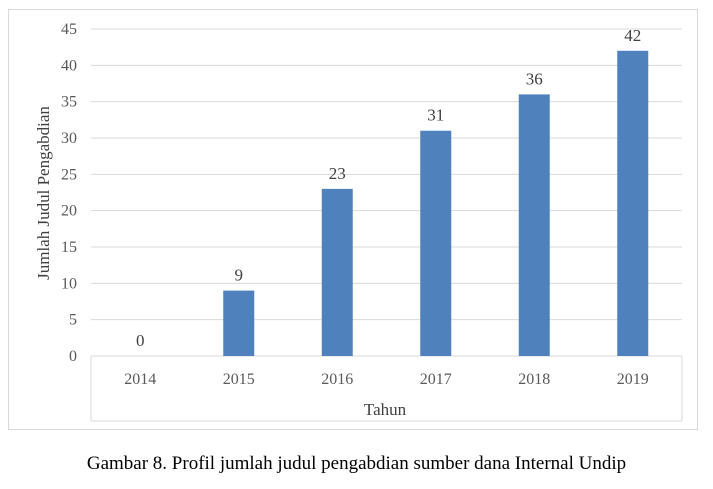 The image size is (713, 489). Describe the element at coordinates (140, 379) in the screenshot. I see `x-tick-label: 2014` at that location.